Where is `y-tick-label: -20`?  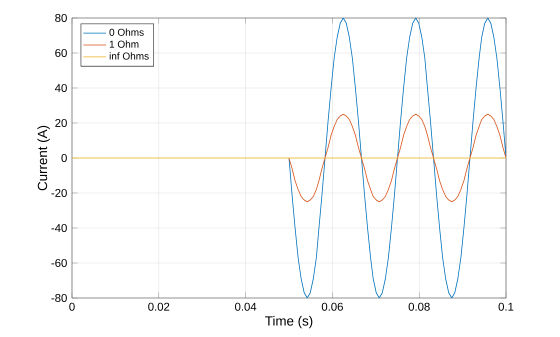
y-tick-label: -20 is located at coordinates (59, 193).